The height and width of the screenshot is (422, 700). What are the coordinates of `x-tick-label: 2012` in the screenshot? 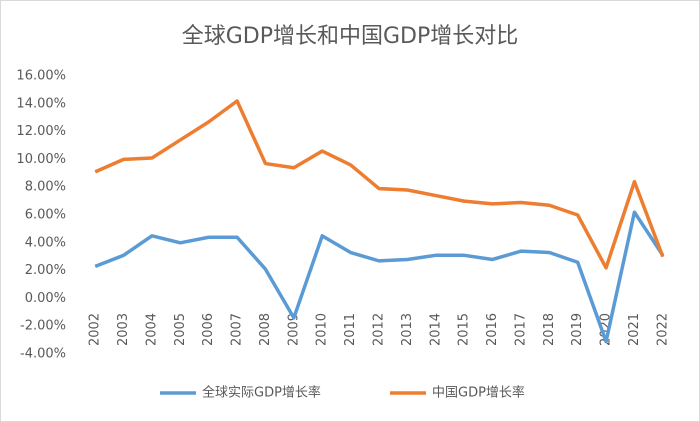 It's located at (379, 329).